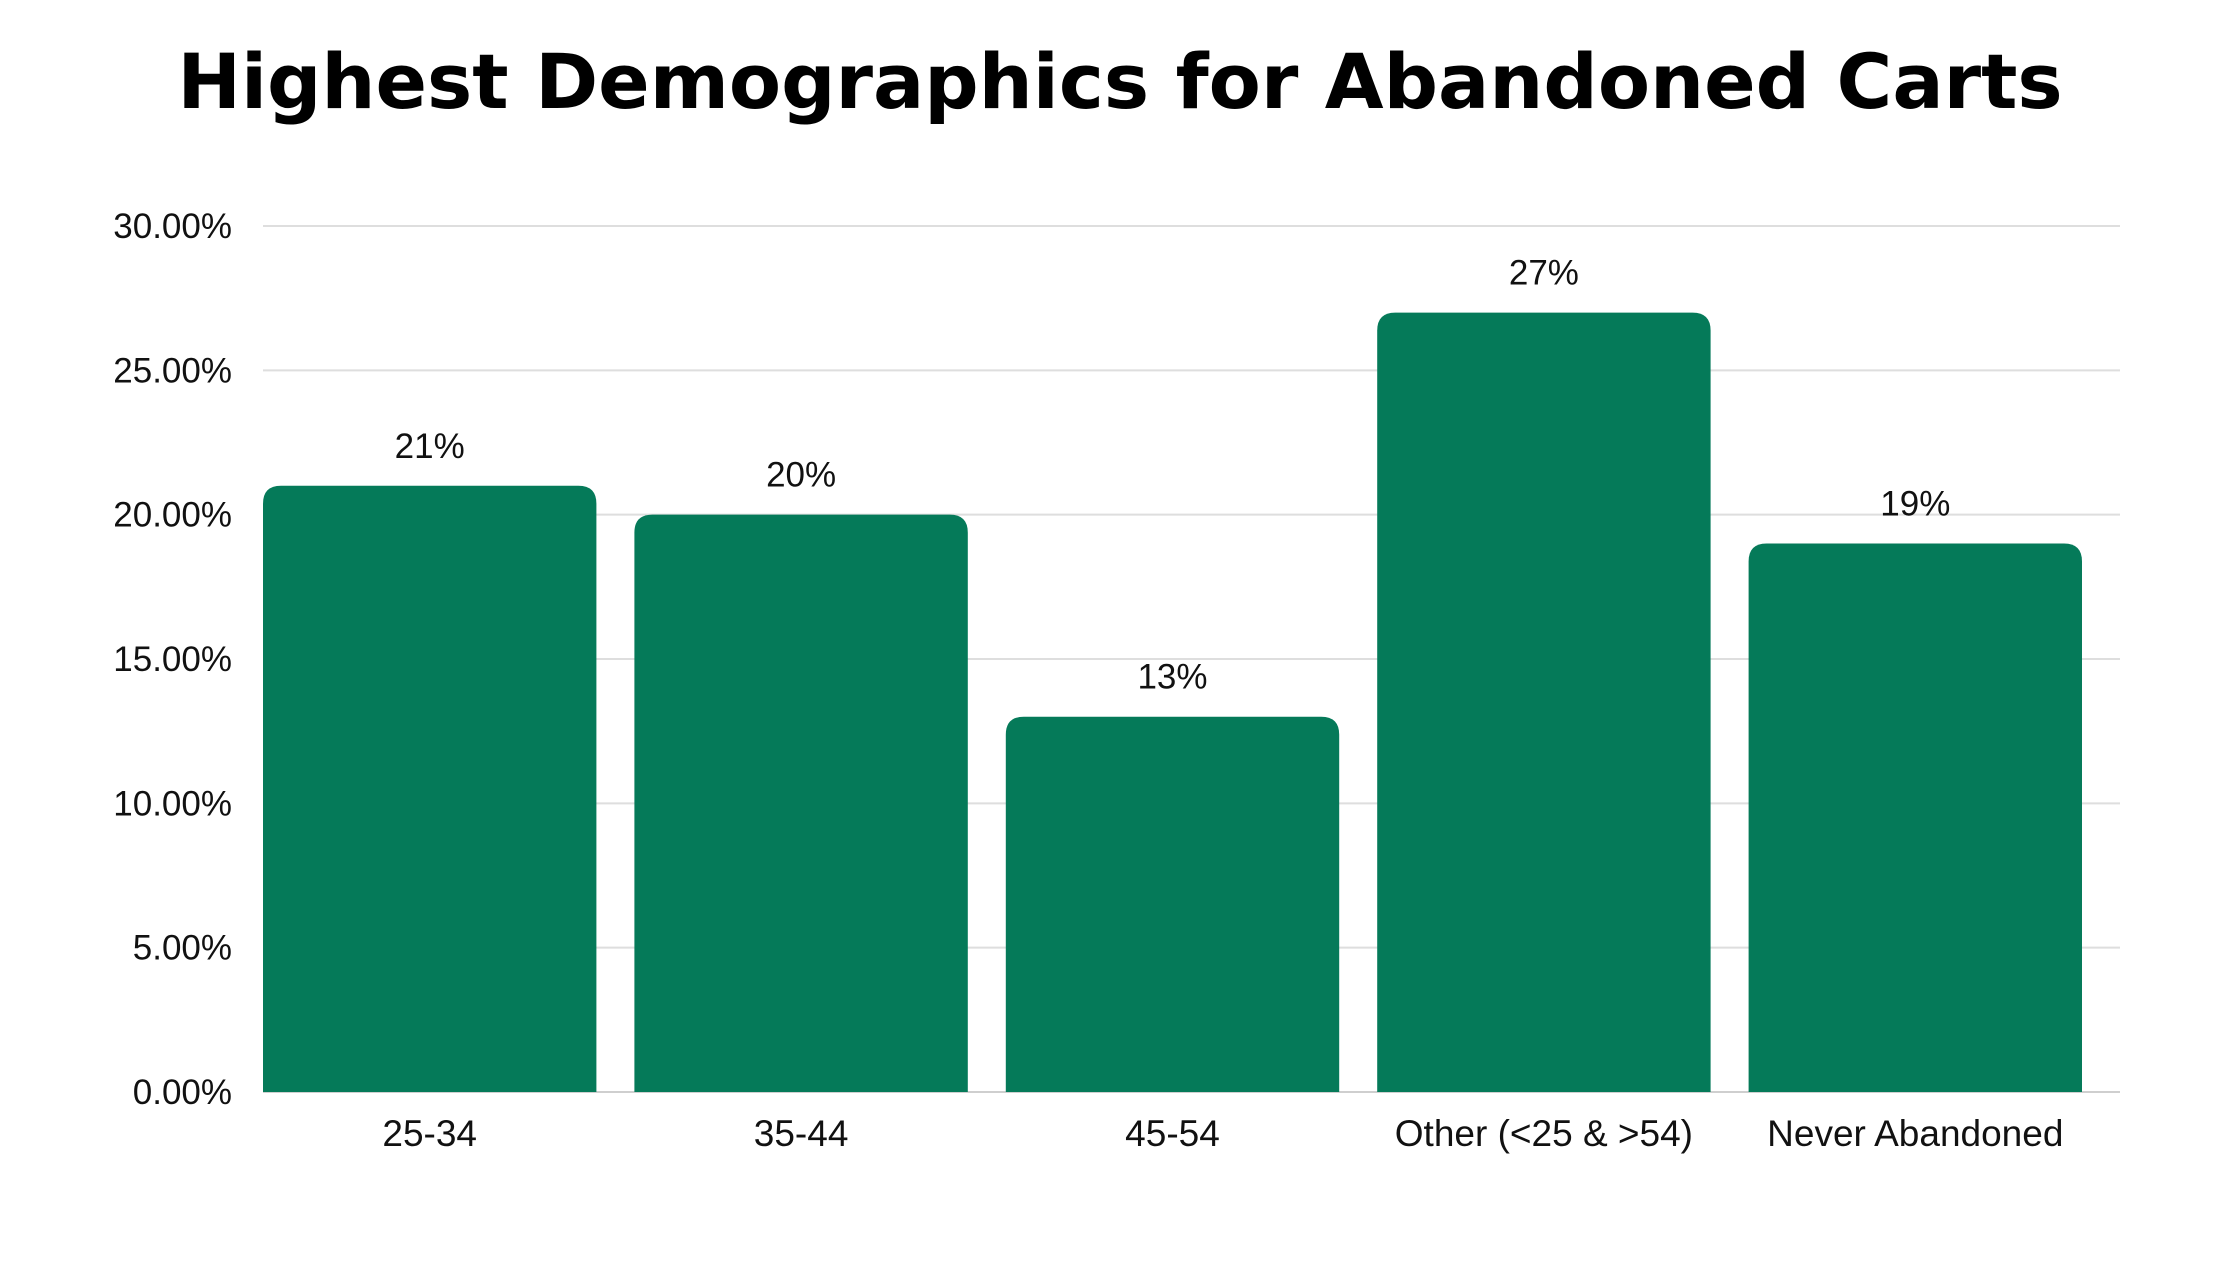  What do you see at coordinates (182, 948) in the screenshot?
I see `y-tick-label: 5.00%` at bounding box center [182, 948].